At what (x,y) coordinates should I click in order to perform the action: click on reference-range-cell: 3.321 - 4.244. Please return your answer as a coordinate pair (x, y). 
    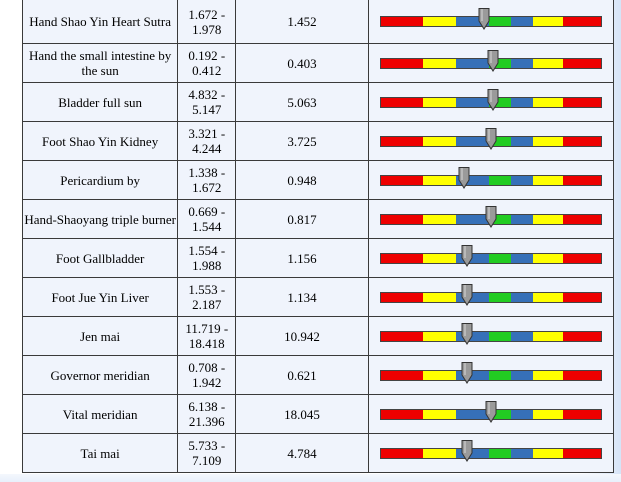
    Looking at the image, I should click on (207, 141).